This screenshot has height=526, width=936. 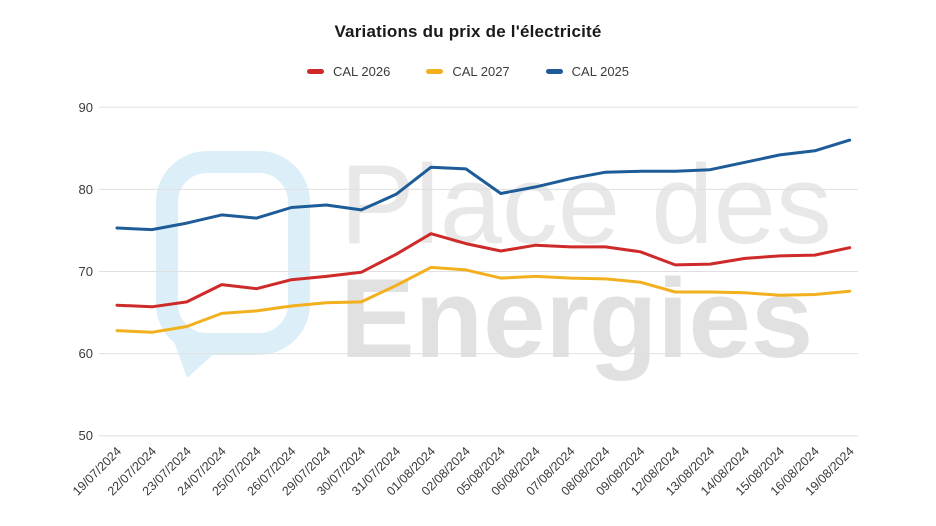 I want to click on legend-swatch-cal-2026-icon, so click(x=315, y=71).